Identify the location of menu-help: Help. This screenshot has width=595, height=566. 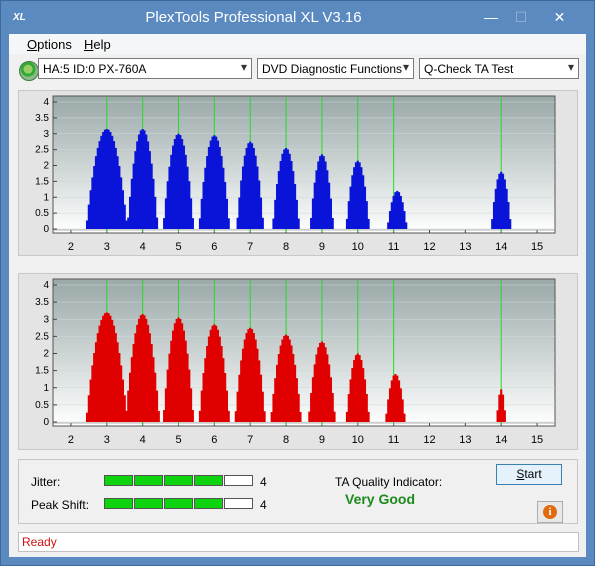
(97, 44).